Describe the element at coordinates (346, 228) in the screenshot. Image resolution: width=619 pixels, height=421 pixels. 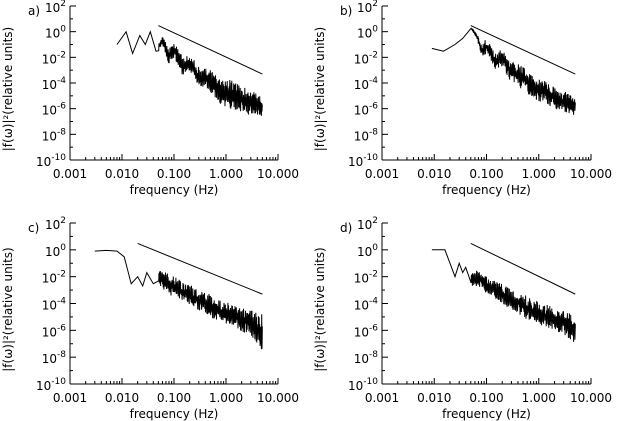
I see `panel-label: d)` at that location.